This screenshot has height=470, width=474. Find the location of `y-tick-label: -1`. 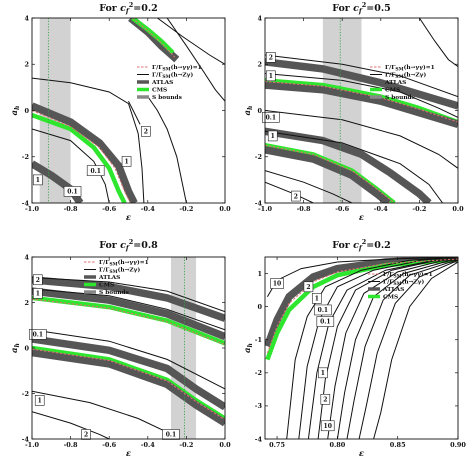

y-tick-label: -1 is located at coordinates (258, 340).